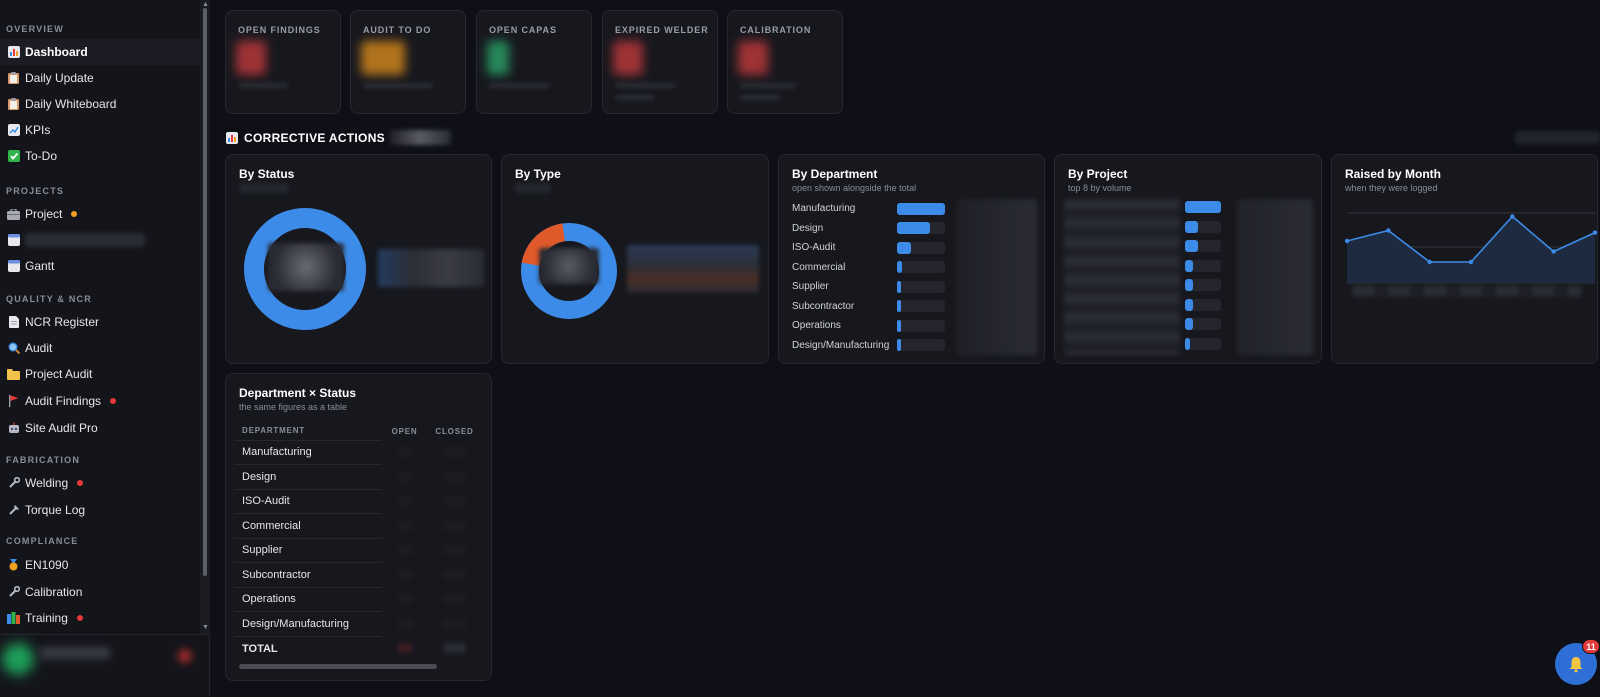 The width and height of the screenshot is (1600, 697). What do you see at coordinates (100, 592) in the screenshot?
I see `sidebar-item-calibration: Calibration` at bounding box center [100, 592].